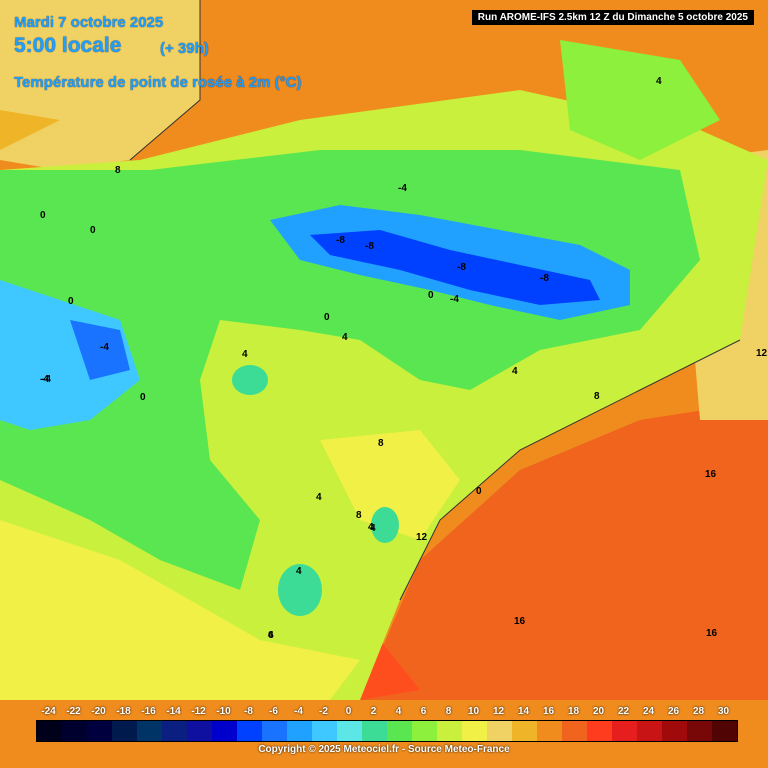  What do you see at coordinates (498, 711) in the screenshot?
I see `scale-tick-label: 12` at bounding box center [498, 711].